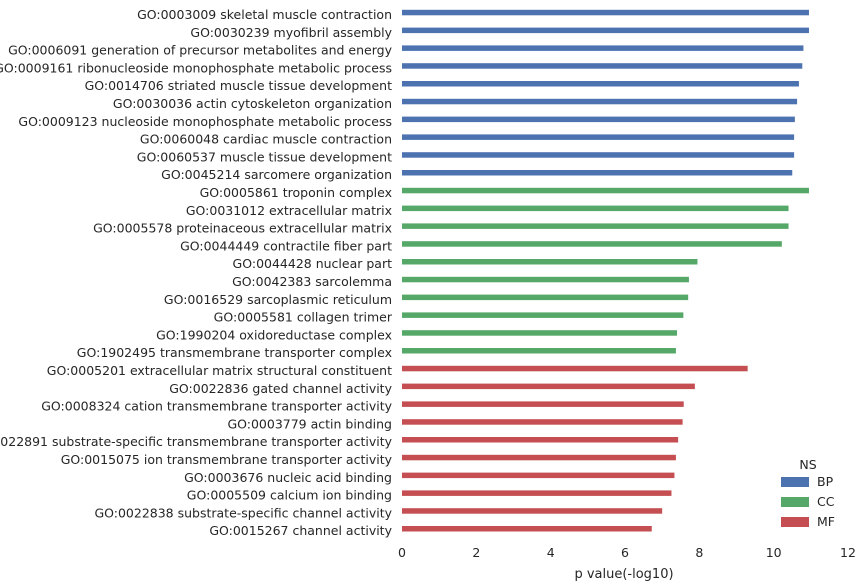 The height and width of the screenshot is (587, 862). What do you see at coordinates (795, 502) in the screenshot?
I see `legend-swatch-cc` at bounding box center [795, 502].